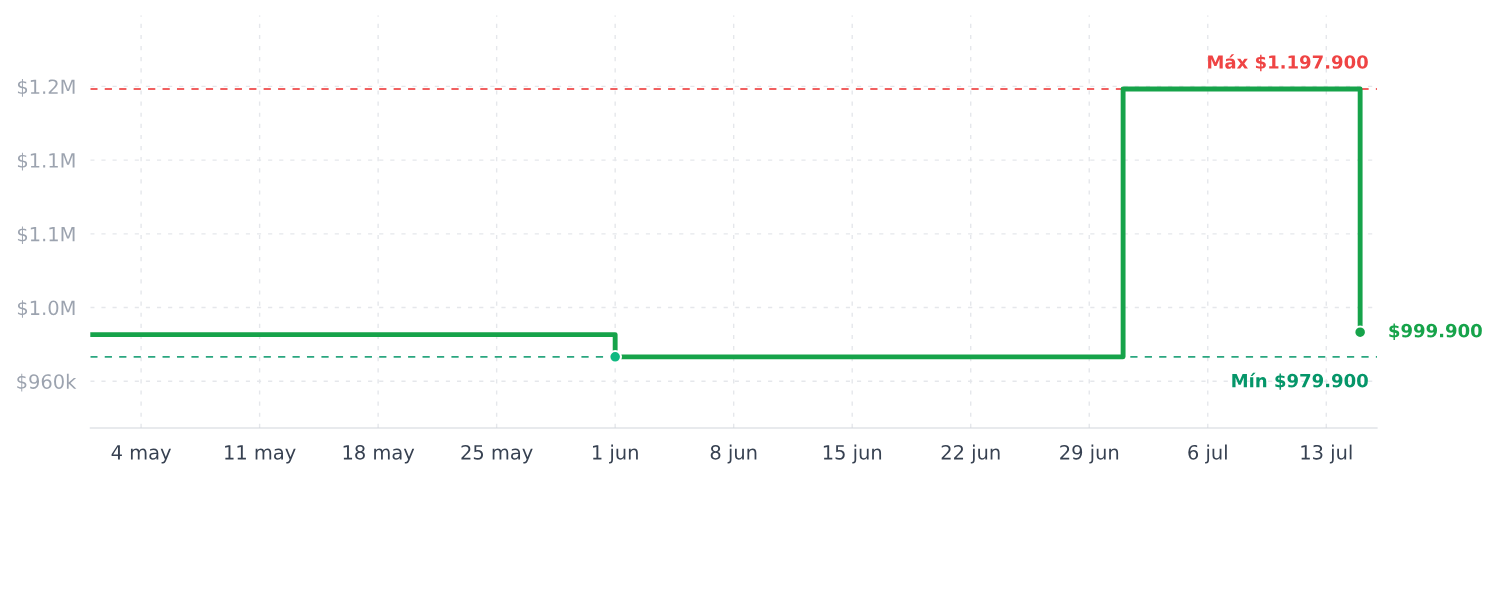  Describe the element at coordinates (1207, 454) in the screenshot. I see `x-tick-label: 6 jul` at that location.